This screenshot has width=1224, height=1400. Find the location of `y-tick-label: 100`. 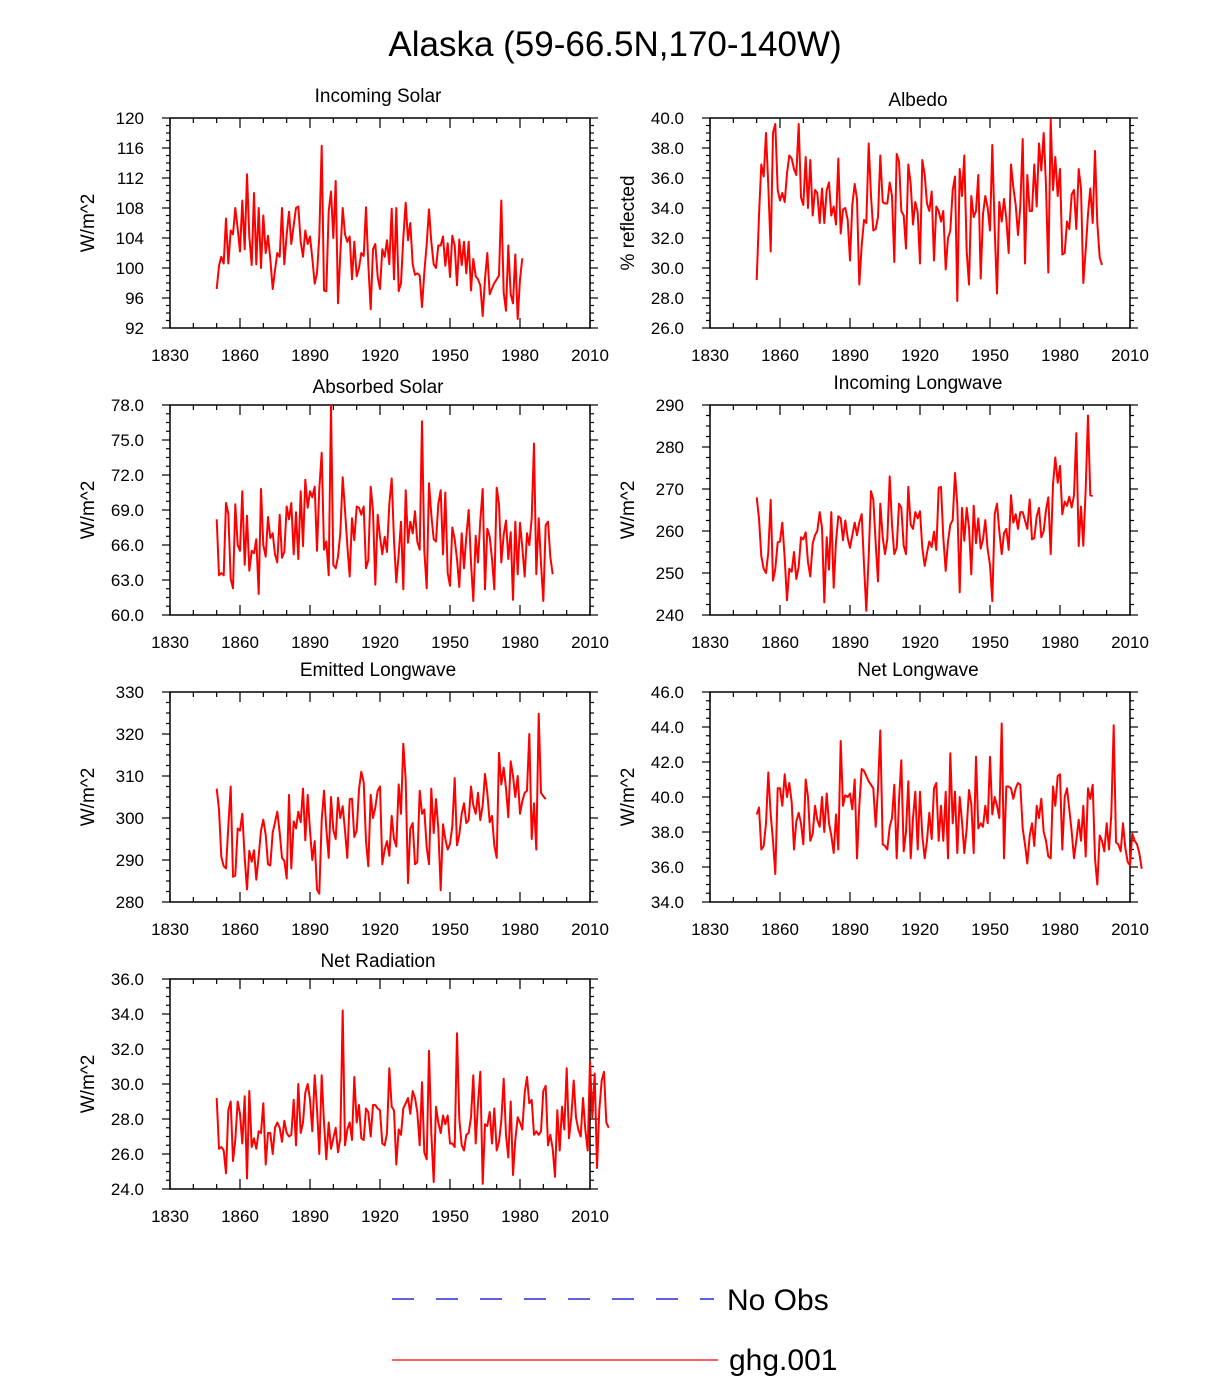

y-tick-label: 100 is located at coordinates (130, 268).